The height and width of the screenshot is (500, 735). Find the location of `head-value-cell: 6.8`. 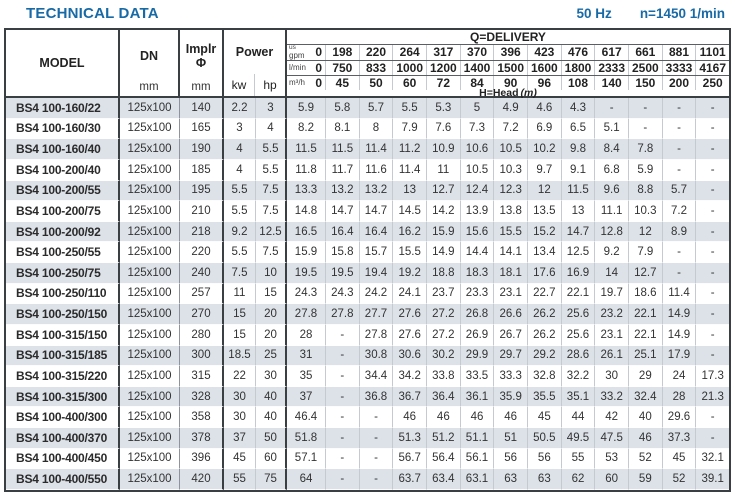

head-value-cell: 6.8 is located at coordinates (611, 170).